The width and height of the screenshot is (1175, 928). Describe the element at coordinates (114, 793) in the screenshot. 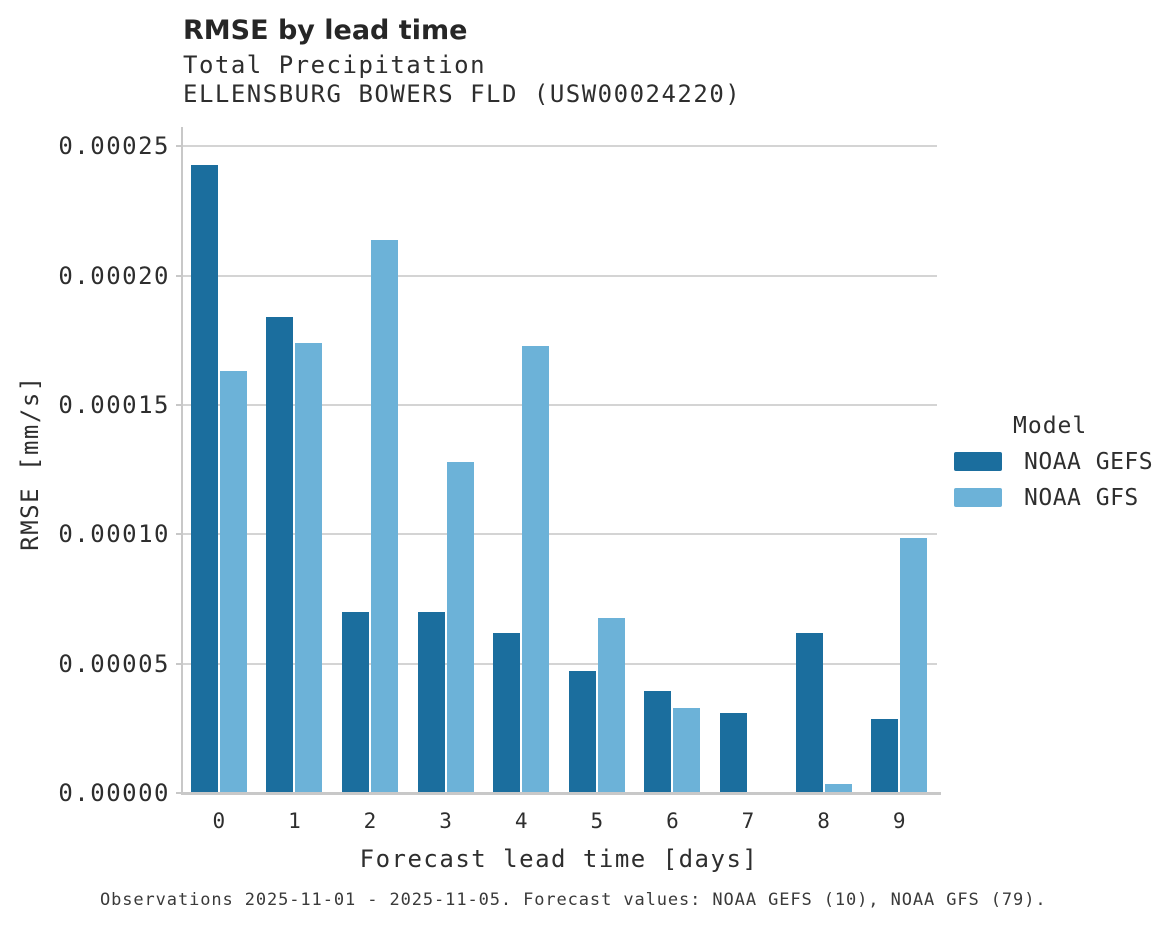

I see `y-tick-label: 0.00000` at that location.